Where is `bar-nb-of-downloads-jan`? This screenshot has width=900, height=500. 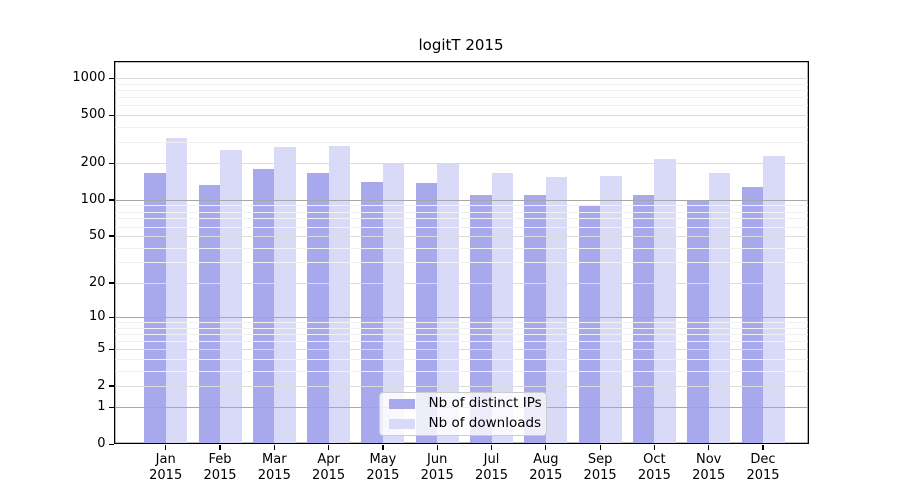
bar-nb-of-downloads-jan is located at coordinates (176, 290).